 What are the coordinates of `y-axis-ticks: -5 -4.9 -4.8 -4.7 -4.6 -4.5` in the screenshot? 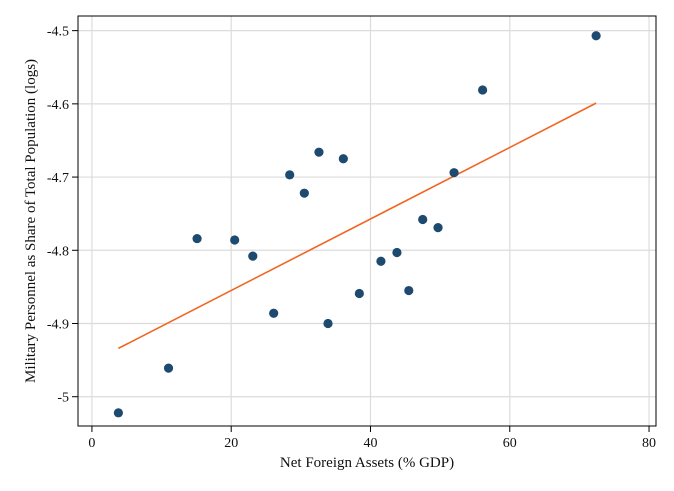 It's located at (62, 215).